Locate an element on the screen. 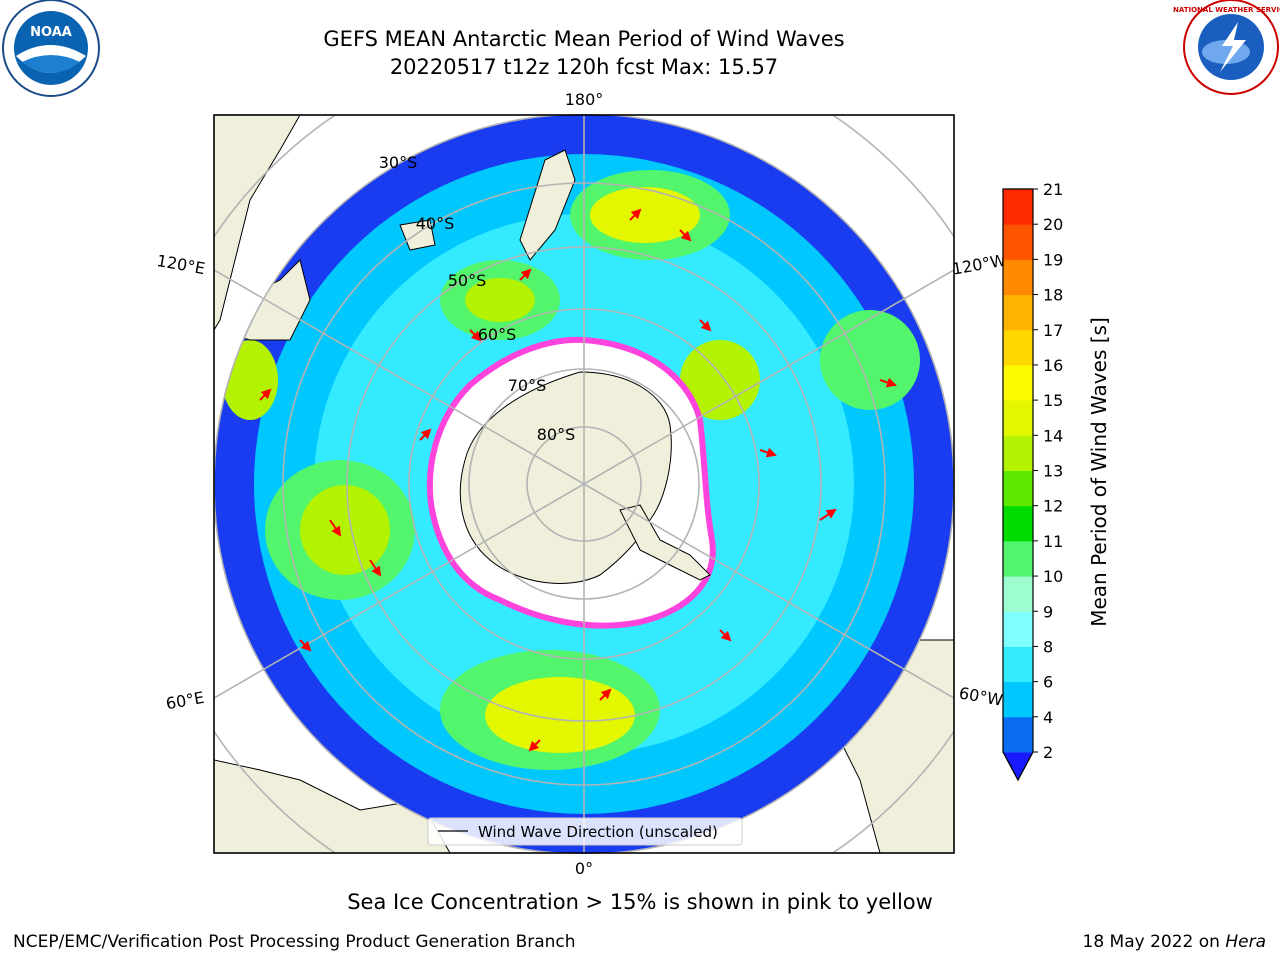 The width and height of the screenshot is (1280, 960). colorbar-tick-label: 11 is located at coordinates (1053, 541).